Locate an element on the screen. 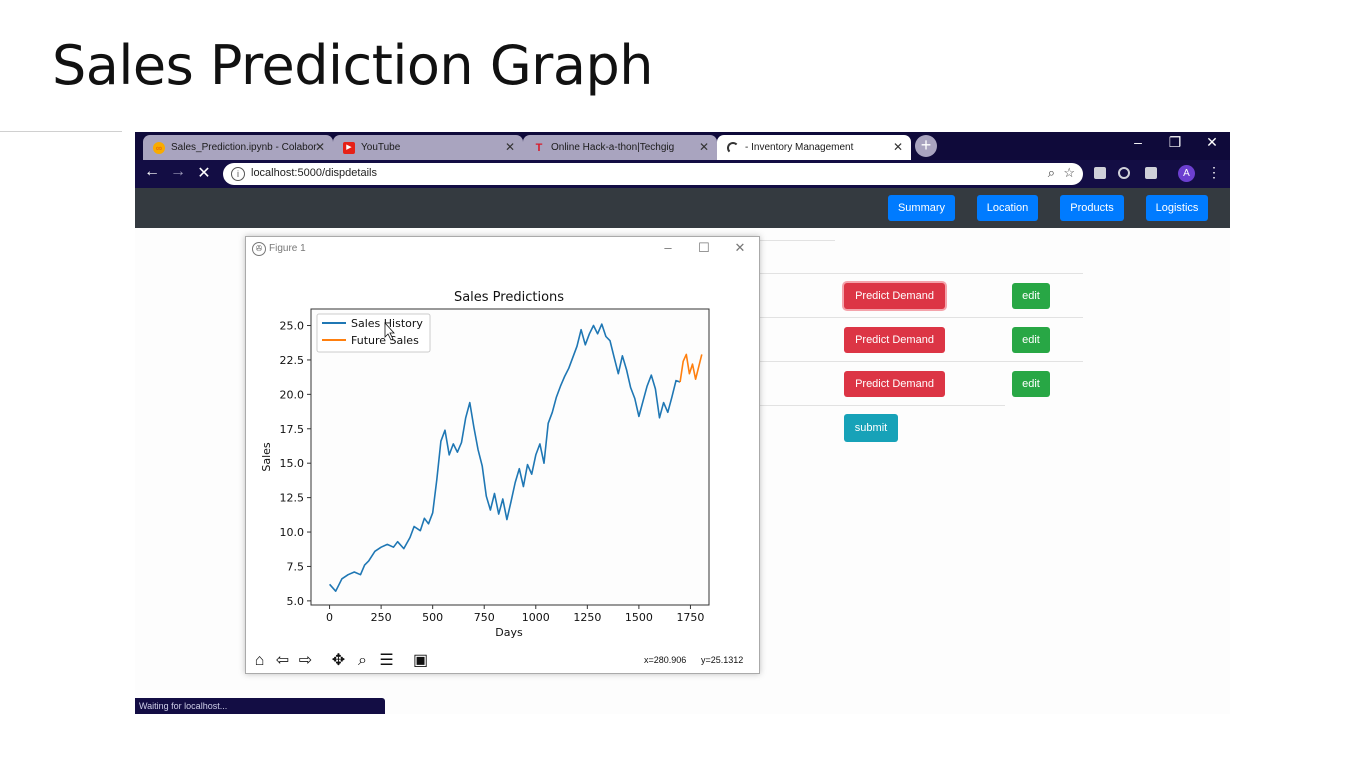  forward-icon: → is located at coordinates (178, 171).